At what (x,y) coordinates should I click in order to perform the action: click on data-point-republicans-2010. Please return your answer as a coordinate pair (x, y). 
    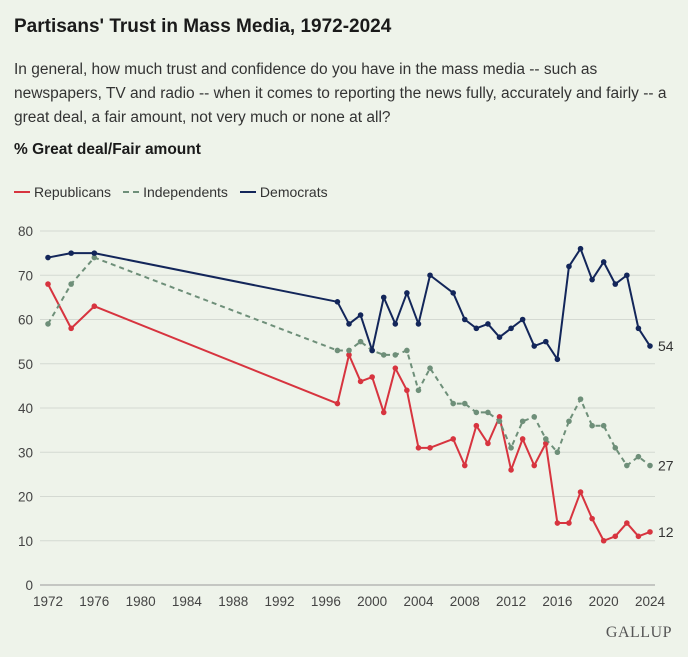
    Looking at the image, I should click on (488, 443).